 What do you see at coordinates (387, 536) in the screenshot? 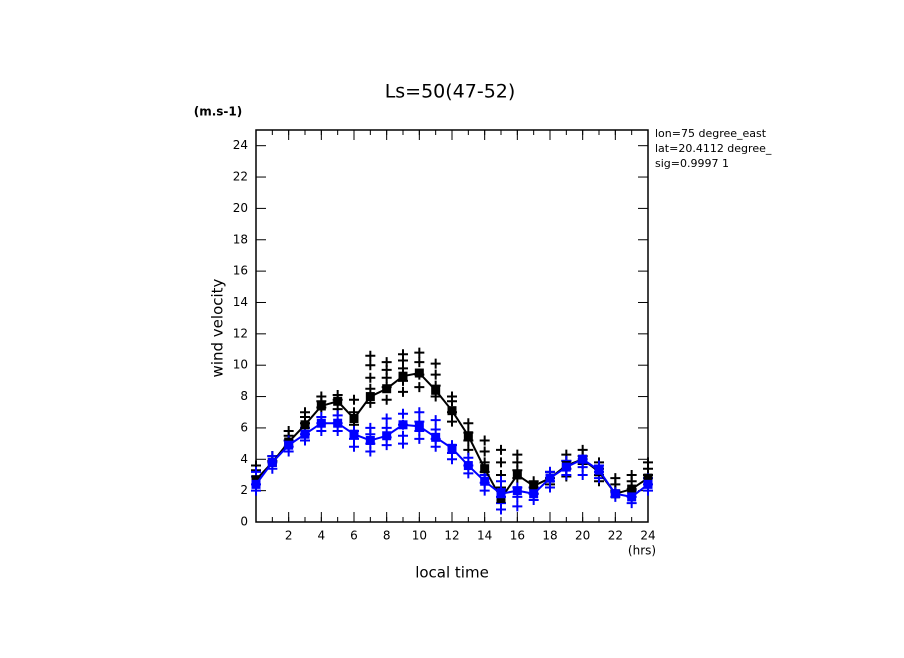
I see `x-tick-label: 8` at bounding box center [387, 536].